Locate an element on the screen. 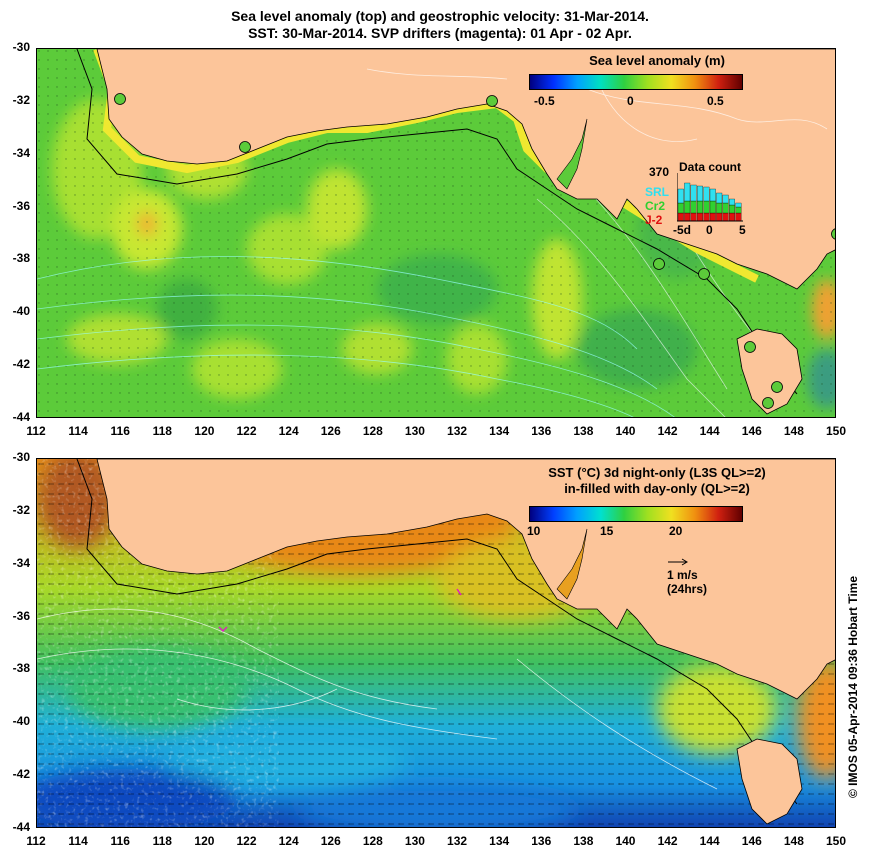  longitude-tick: 140 is located at coordinates (625, 431).